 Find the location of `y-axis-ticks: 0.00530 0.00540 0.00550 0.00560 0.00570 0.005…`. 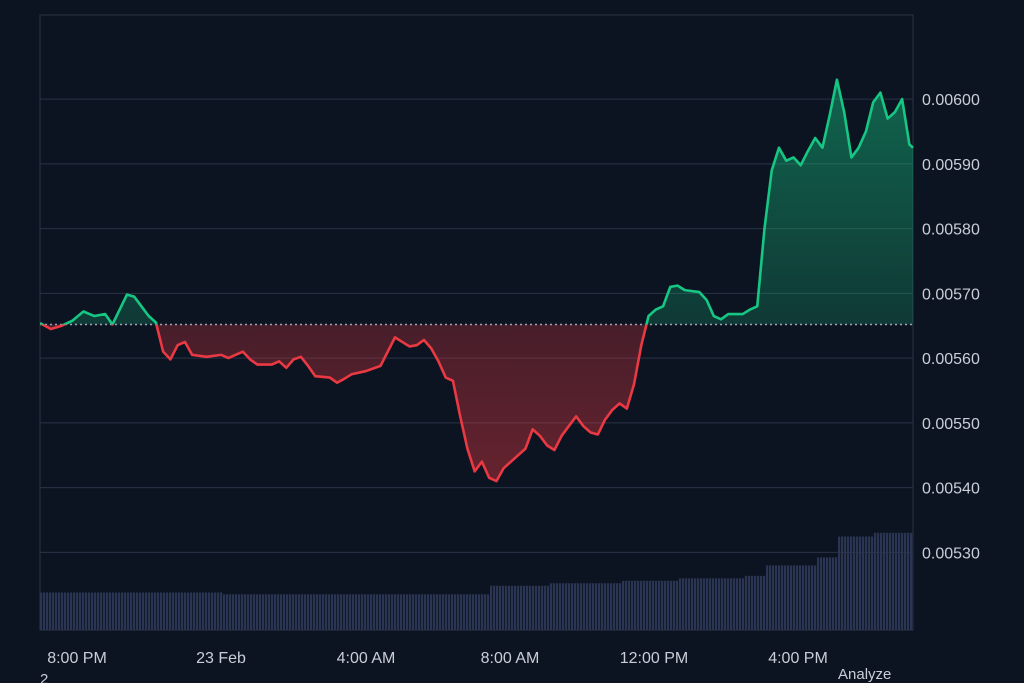

y-axis-ticks: 0.00530 0.00540 0.00550 0.00560 0.00570 0.005… is located at coordinates (951, 327).